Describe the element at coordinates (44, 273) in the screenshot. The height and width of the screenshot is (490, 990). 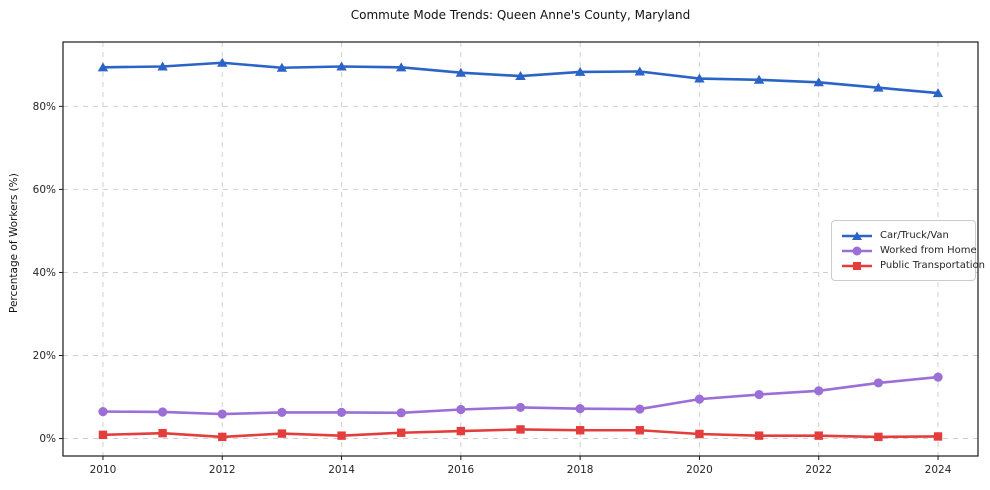
I see `y-tick-label: 40%` at that location.